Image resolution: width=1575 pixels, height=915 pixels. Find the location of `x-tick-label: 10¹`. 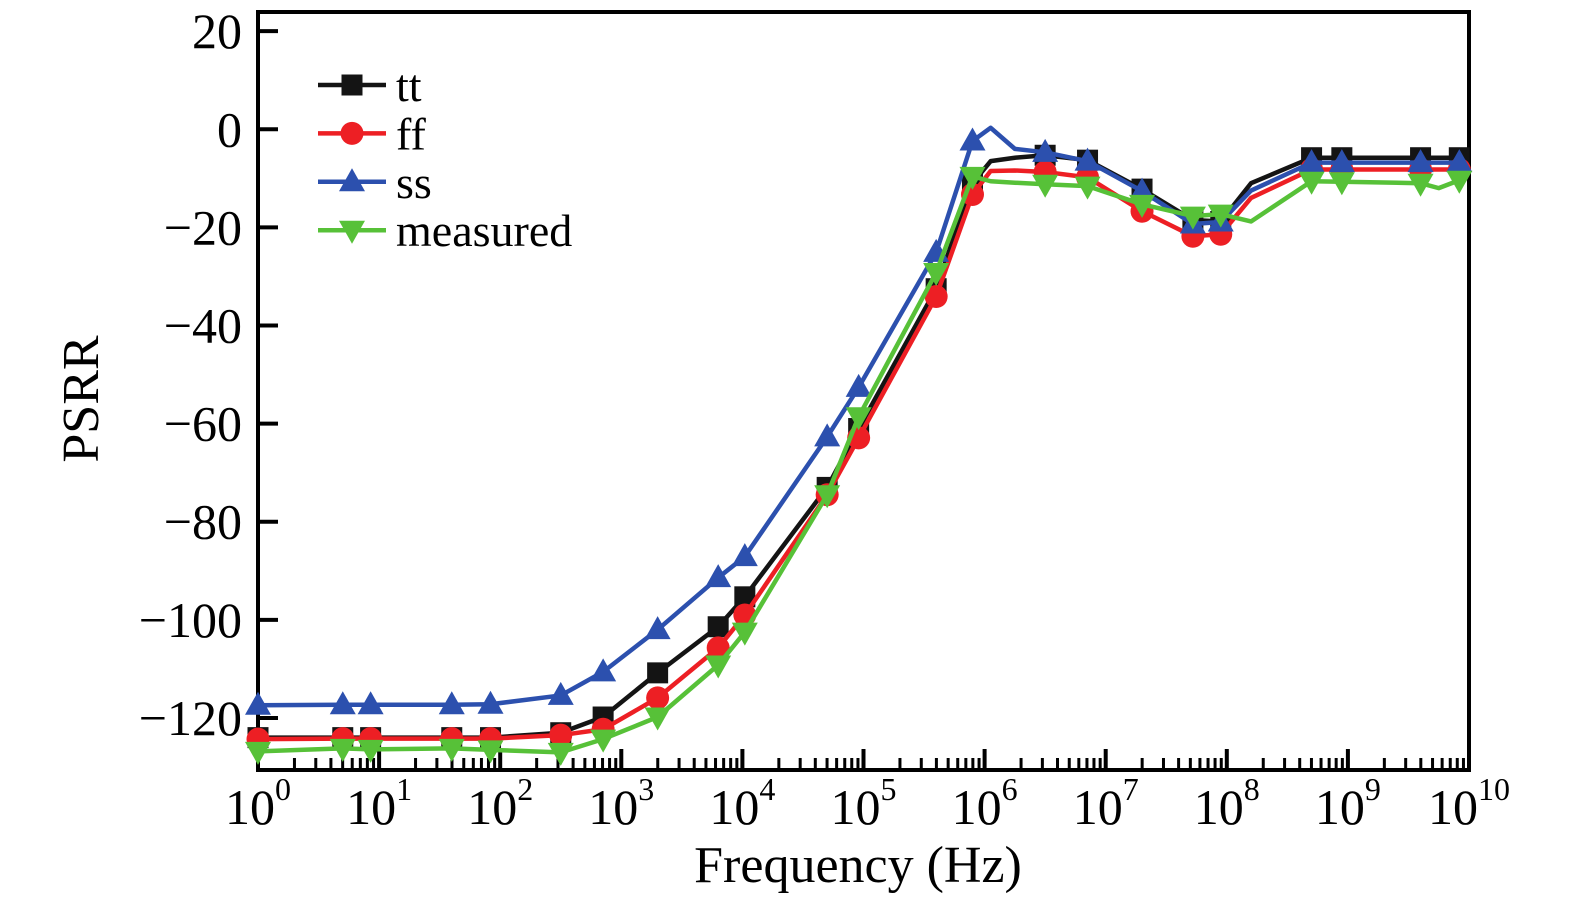

x-tick-label: 10¹ is located at coordinates (379, 803).